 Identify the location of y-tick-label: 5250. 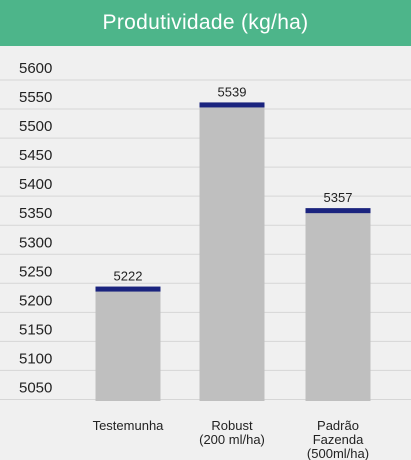
(35, 271).